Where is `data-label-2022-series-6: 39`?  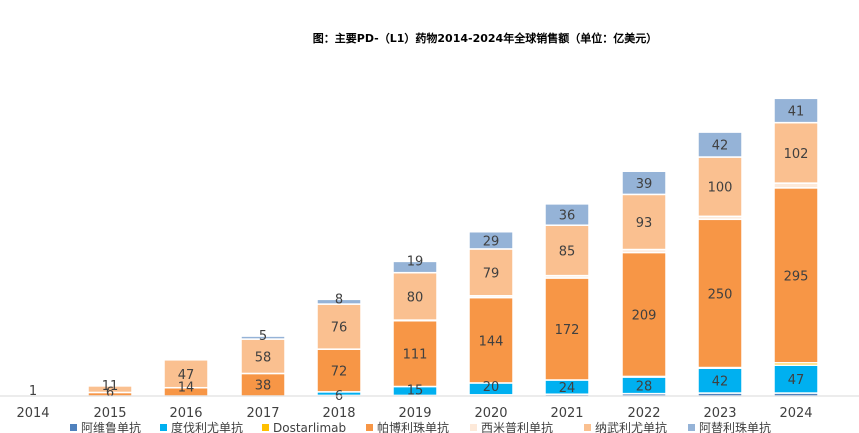
data-label-2022-series-6: 39 is located at coordinates (644, 184).